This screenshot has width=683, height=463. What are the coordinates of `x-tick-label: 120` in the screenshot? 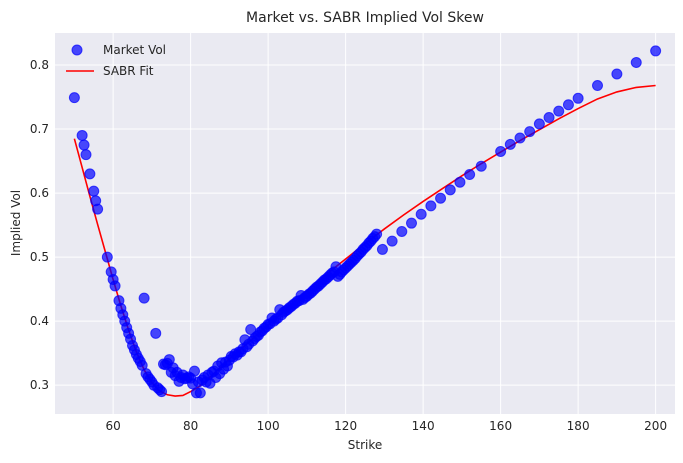 It's located at (345, 426).